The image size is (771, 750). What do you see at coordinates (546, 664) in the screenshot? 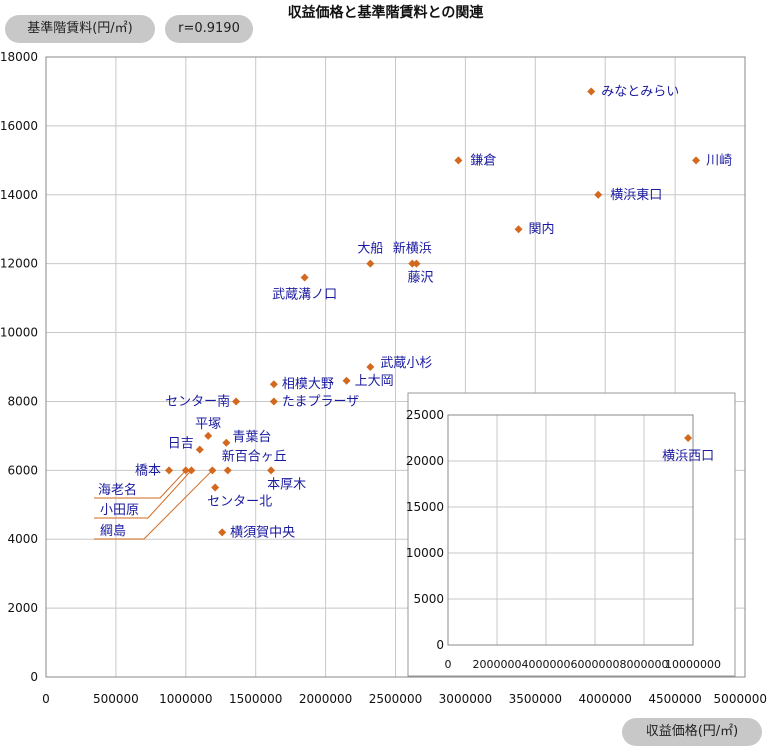
I see `inset-x-tick-label: 4000000` at bounding box center [546, 664].